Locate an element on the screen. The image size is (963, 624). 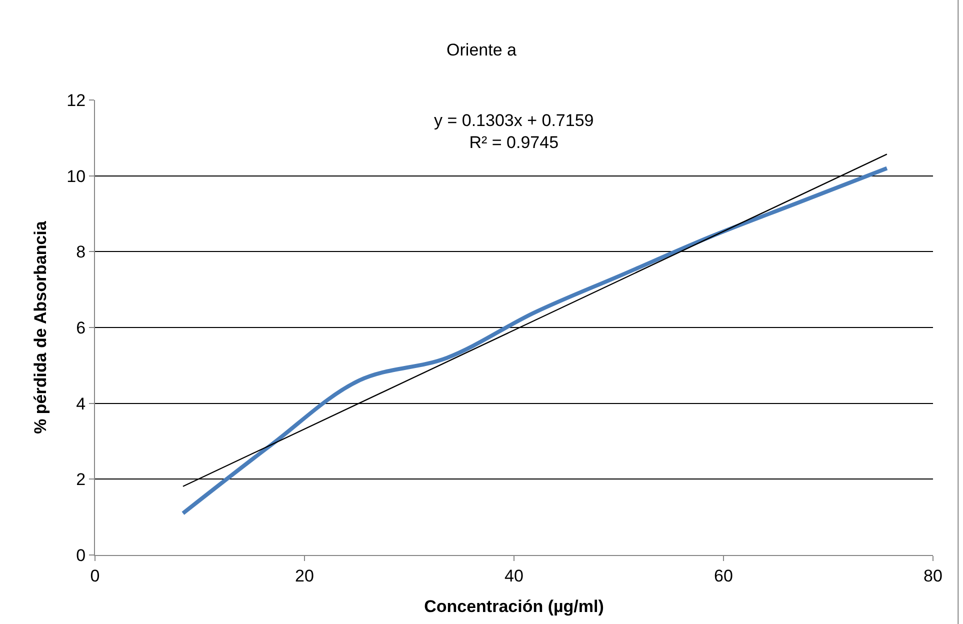
y-tick-label: 4 is located at coordinates (81, 404).